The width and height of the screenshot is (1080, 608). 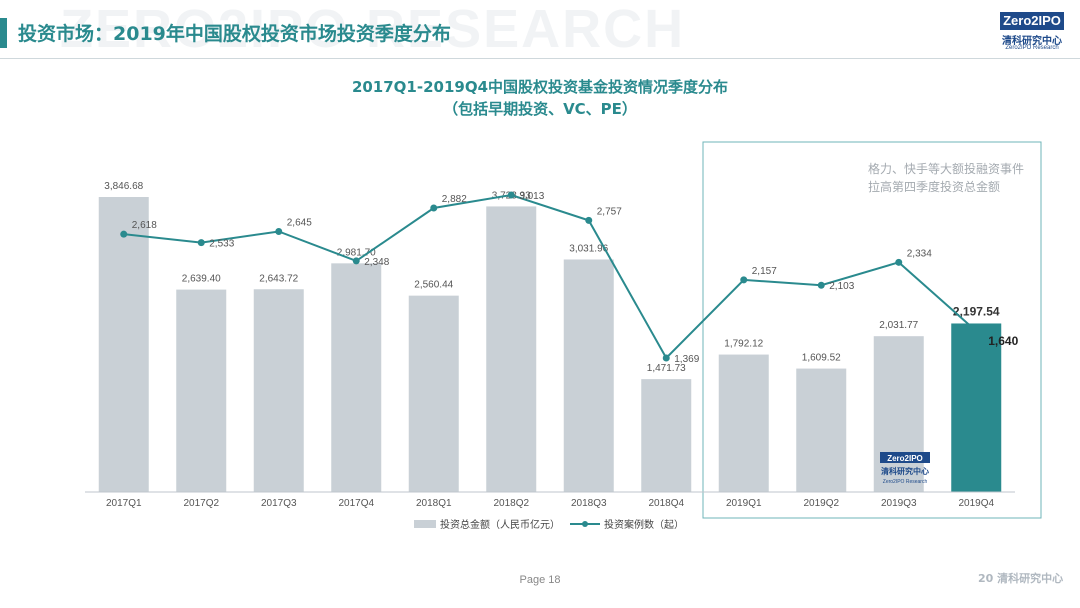 I want to click on bar-value-label: 1,792.12, so click(x=743, y=344).